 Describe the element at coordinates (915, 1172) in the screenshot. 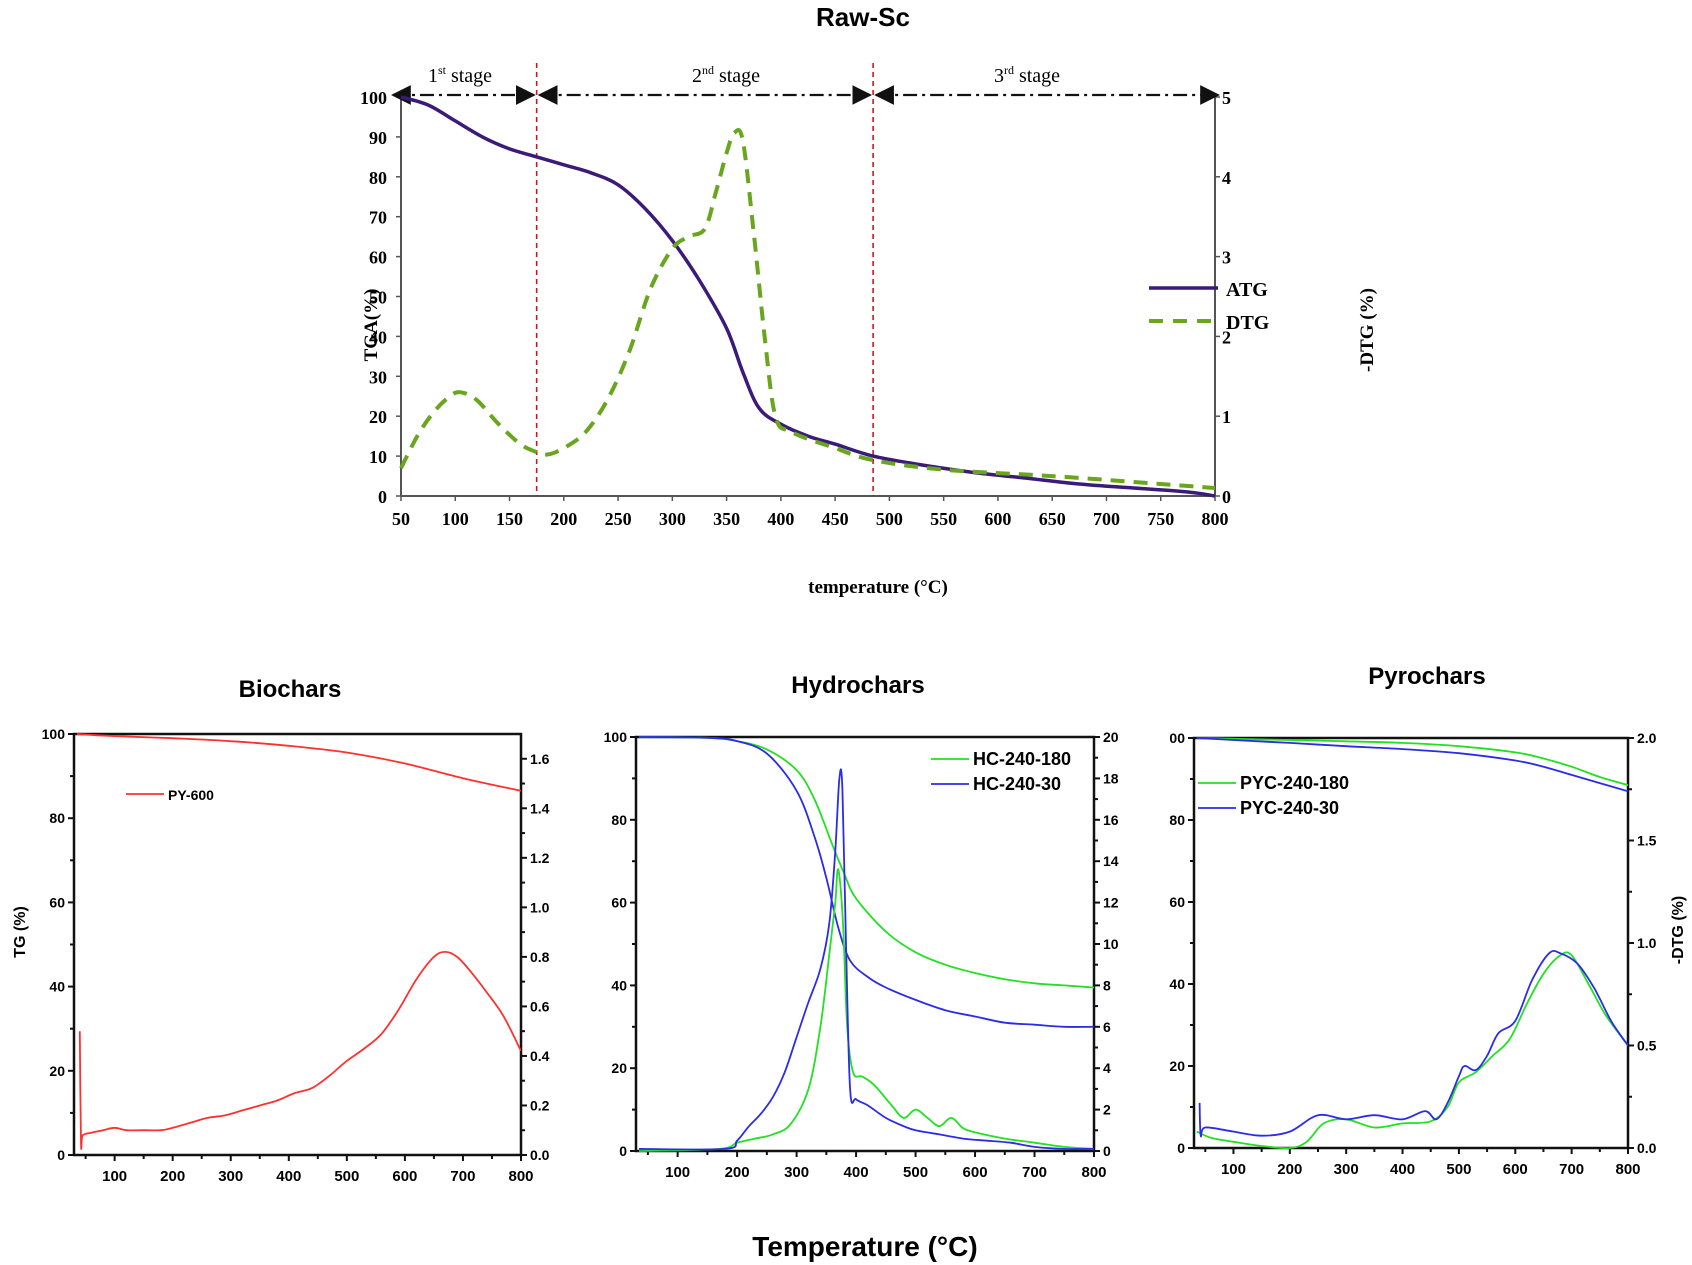

I see `hyd-x-tick-label: 500` at that location.